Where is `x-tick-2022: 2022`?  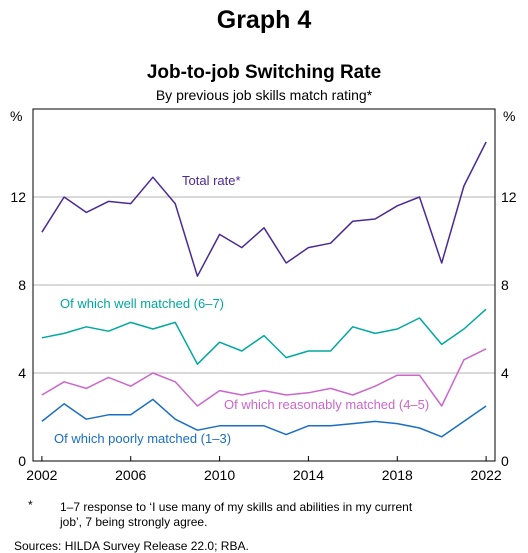 x-tick-2022: 2022 is located at coordinates (486, 475).